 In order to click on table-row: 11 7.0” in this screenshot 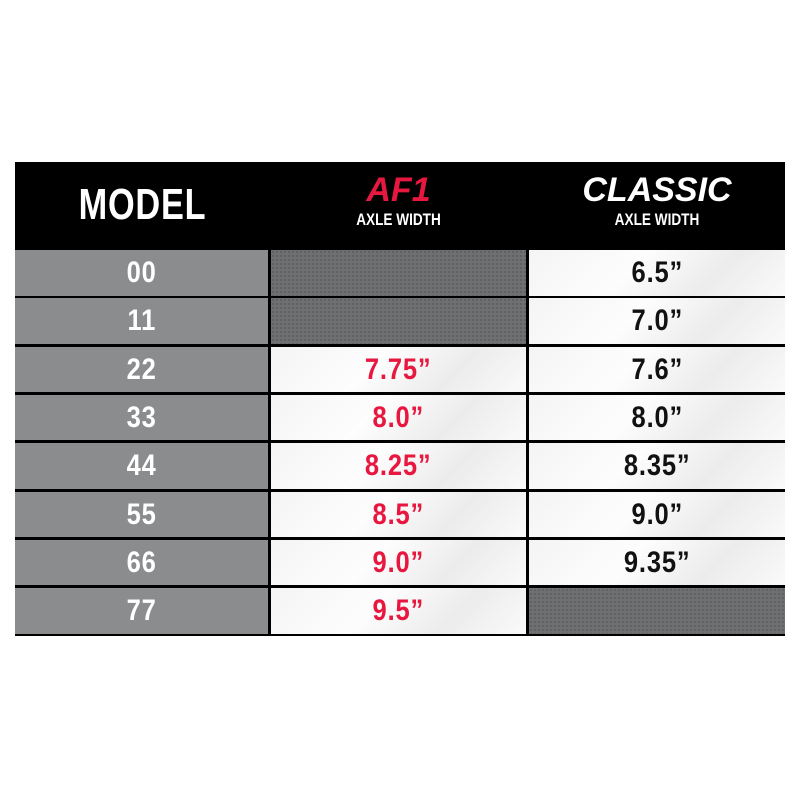, I will do `click(400, 321)`.